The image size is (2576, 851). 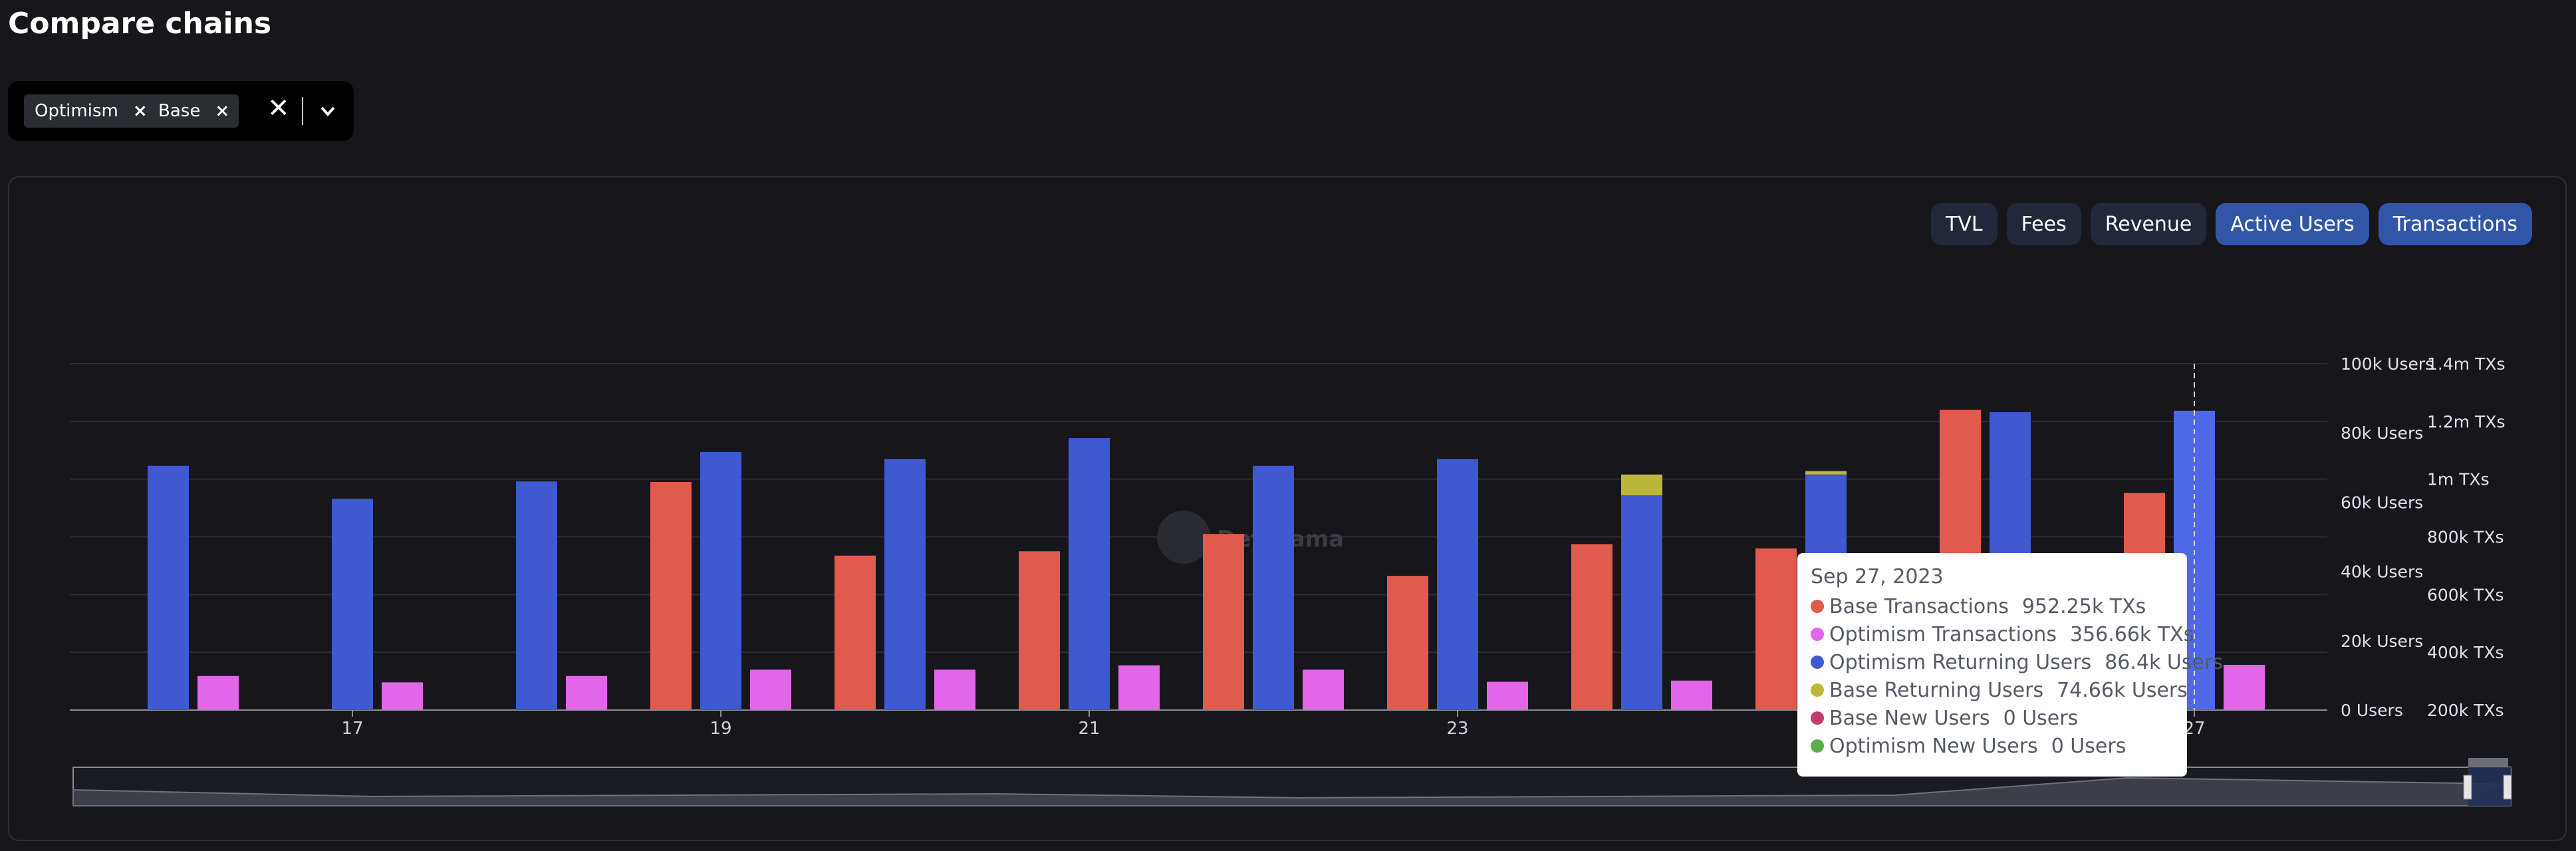 I want to click on tooltip-label: Optimism Transactions, so click(x=1943, y=634).